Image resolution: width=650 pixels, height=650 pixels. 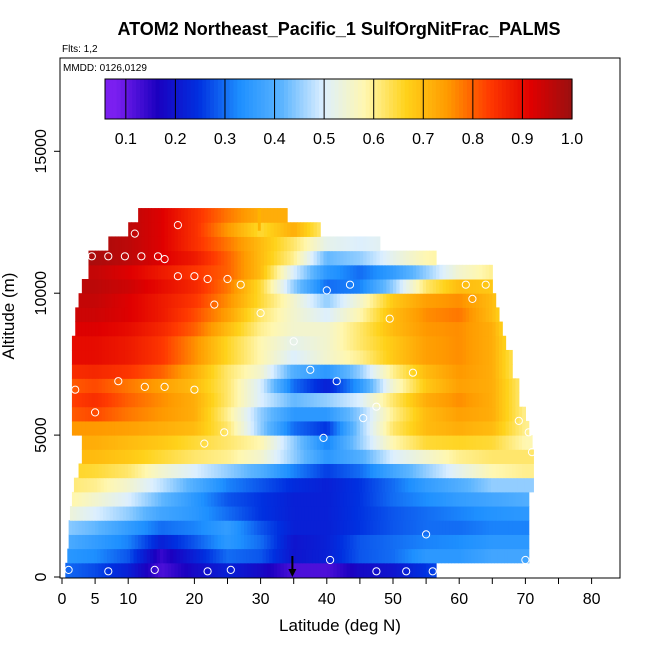 I want to click on observation-point, so click(x=518, y=420).